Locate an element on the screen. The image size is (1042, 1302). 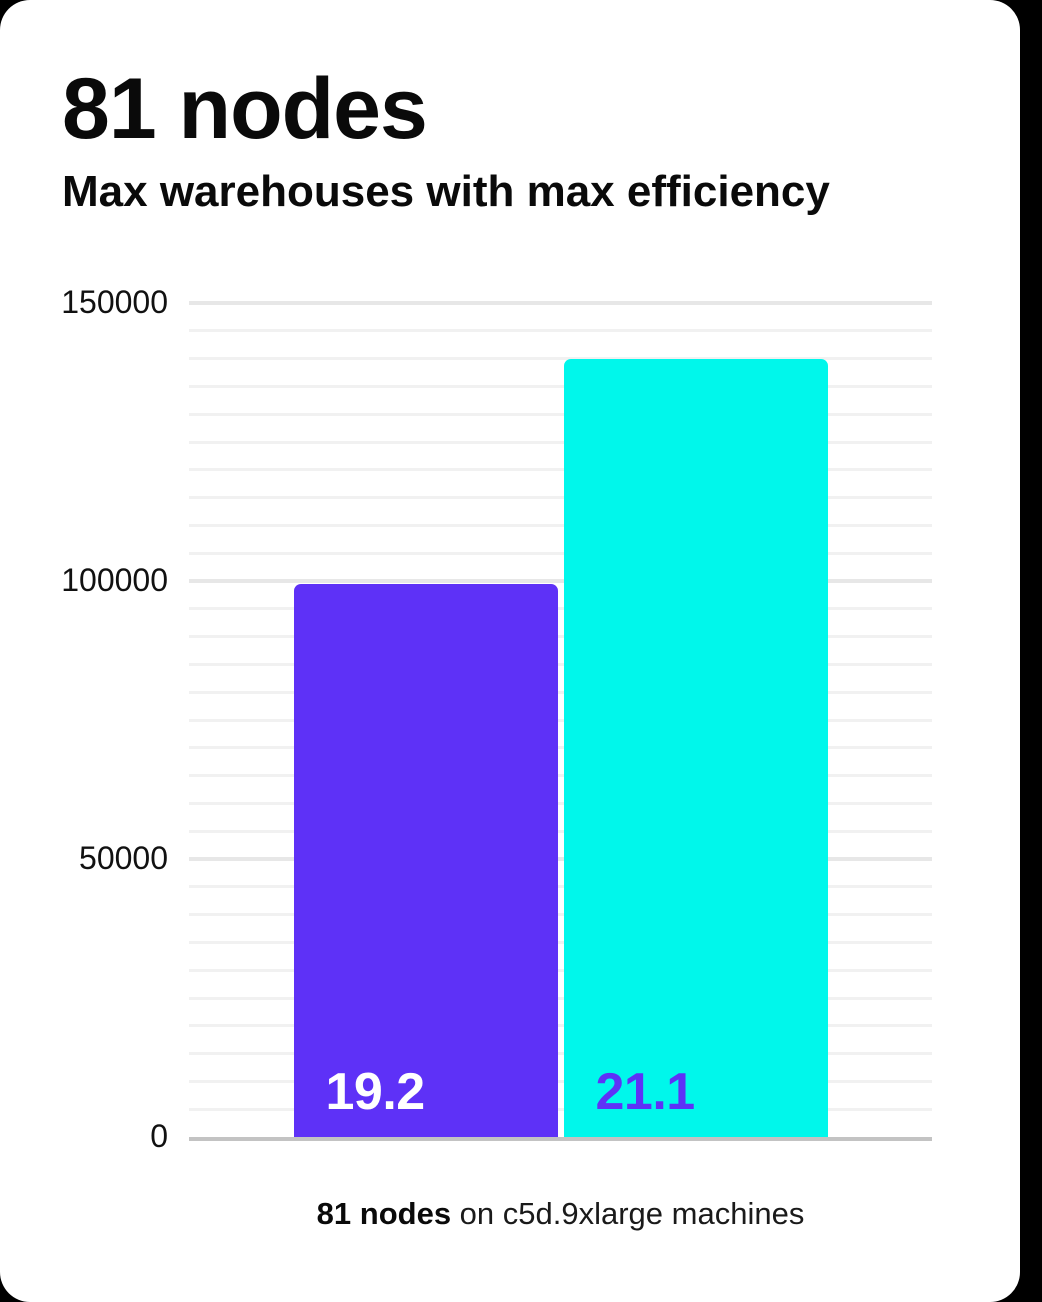
x-axis-line is located at coordinates (560, 1139).